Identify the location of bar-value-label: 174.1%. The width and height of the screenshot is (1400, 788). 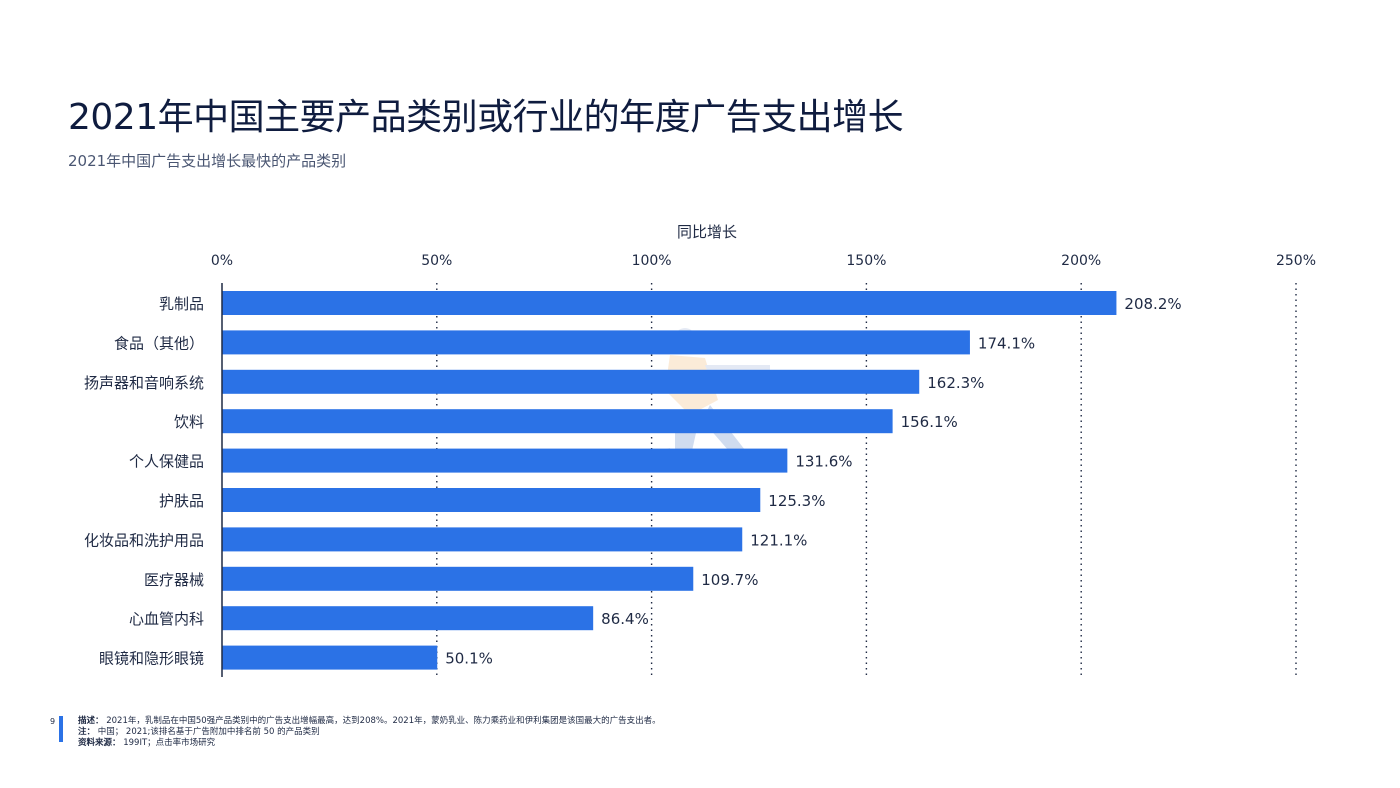
(1006, 343).